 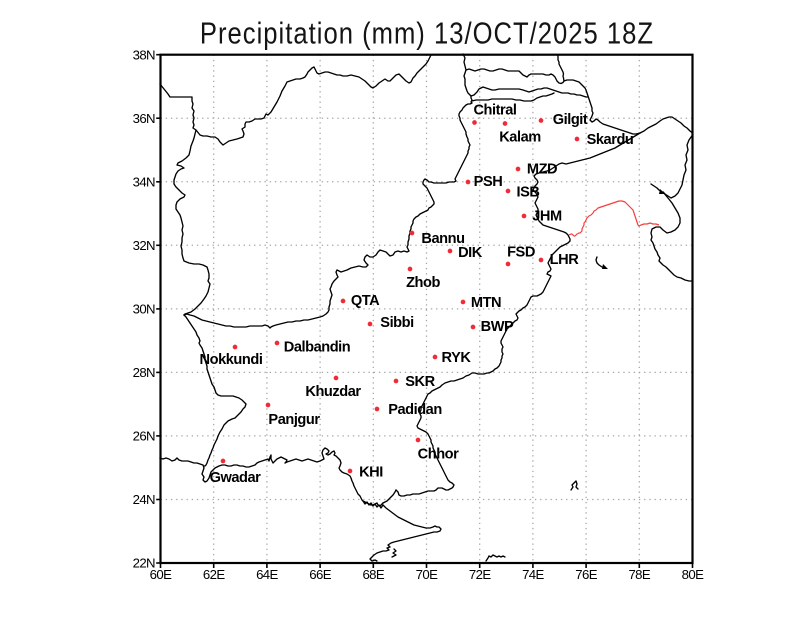 What do you see at coordinates (570, 120) in the screenshot?
I see `svg-text: Gilgit` at bounding box center [570, 120].